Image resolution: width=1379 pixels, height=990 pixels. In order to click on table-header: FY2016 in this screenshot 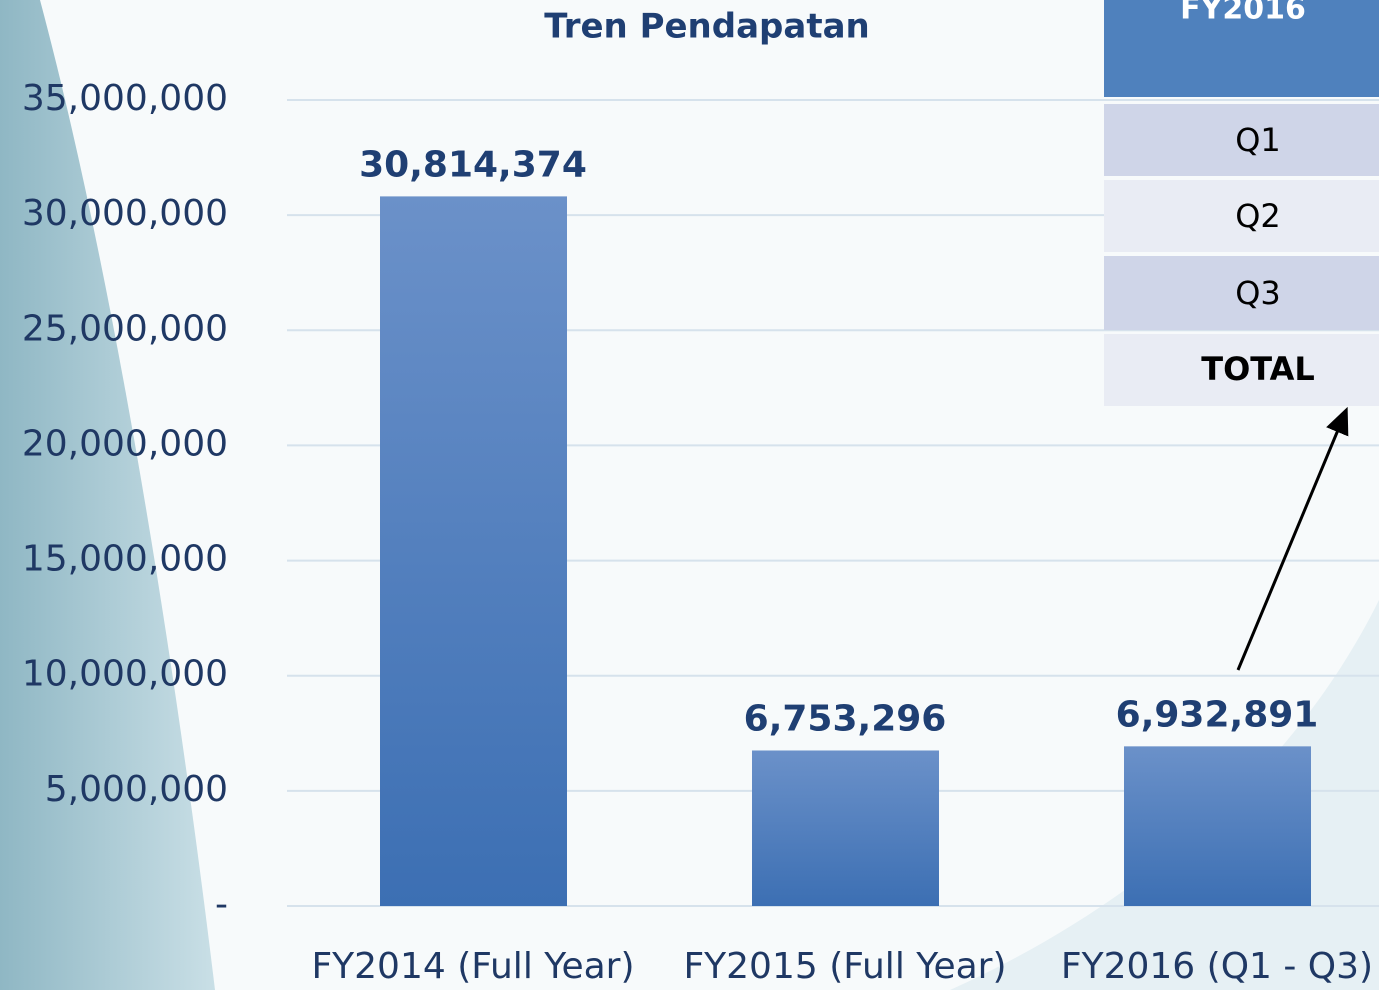, I will do `click(1243, 13)`.